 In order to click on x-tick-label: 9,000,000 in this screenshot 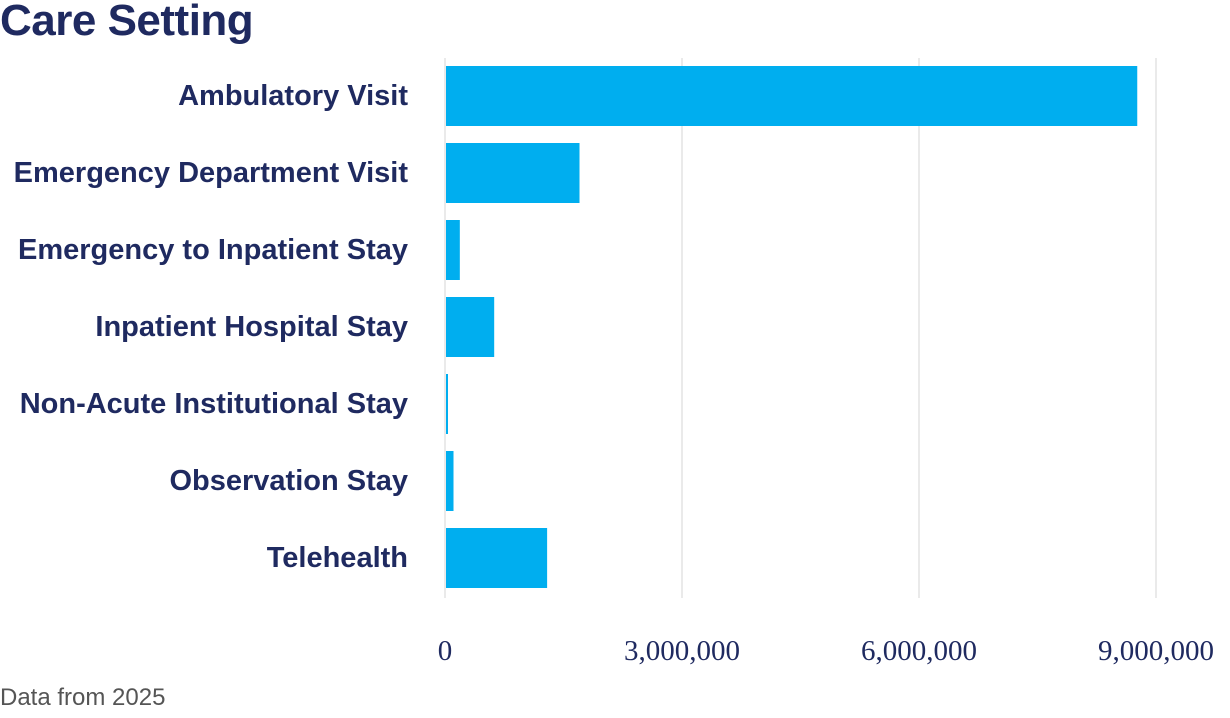, I will do `click(1156, 651)`.